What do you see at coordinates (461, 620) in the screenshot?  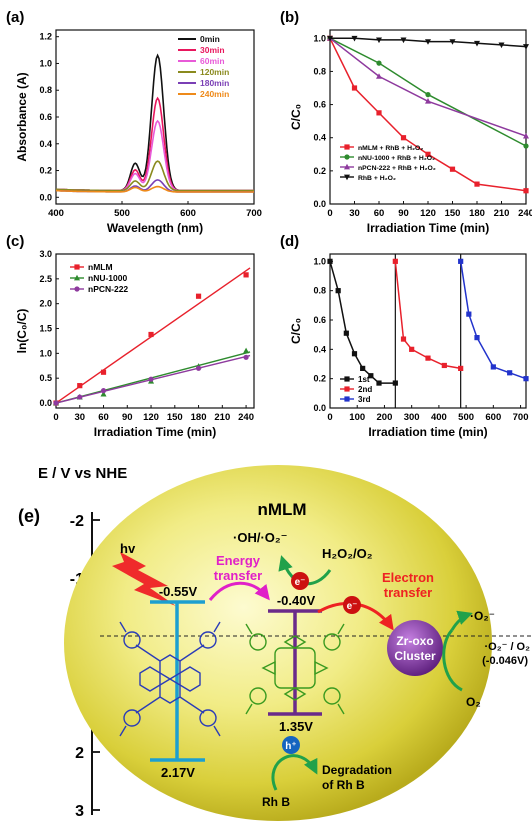 I see `superoxide-arrow-head` at bounding box center [461, 620].